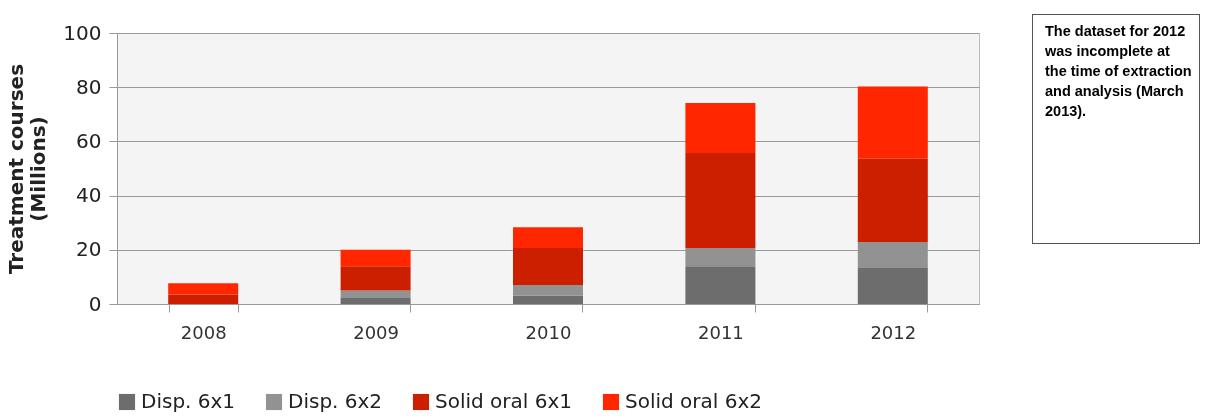 The image size is (1215, 419). I want to click on x-tick-label: 2008, so click(203, 332).